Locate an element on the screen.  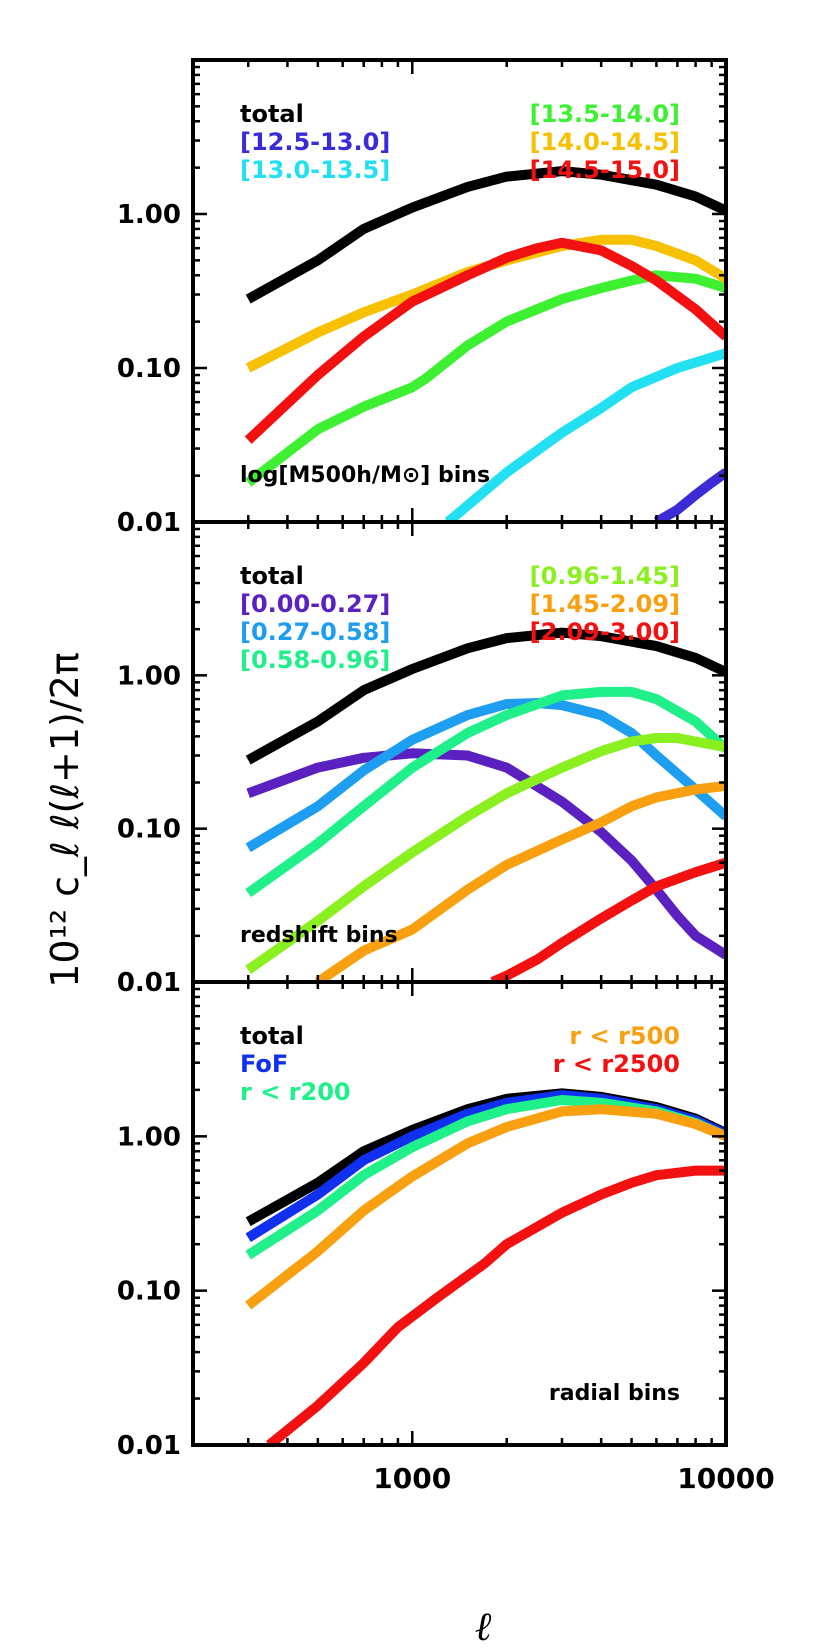
legend-entry: r < r200 is located at coordinates (295, 1092).